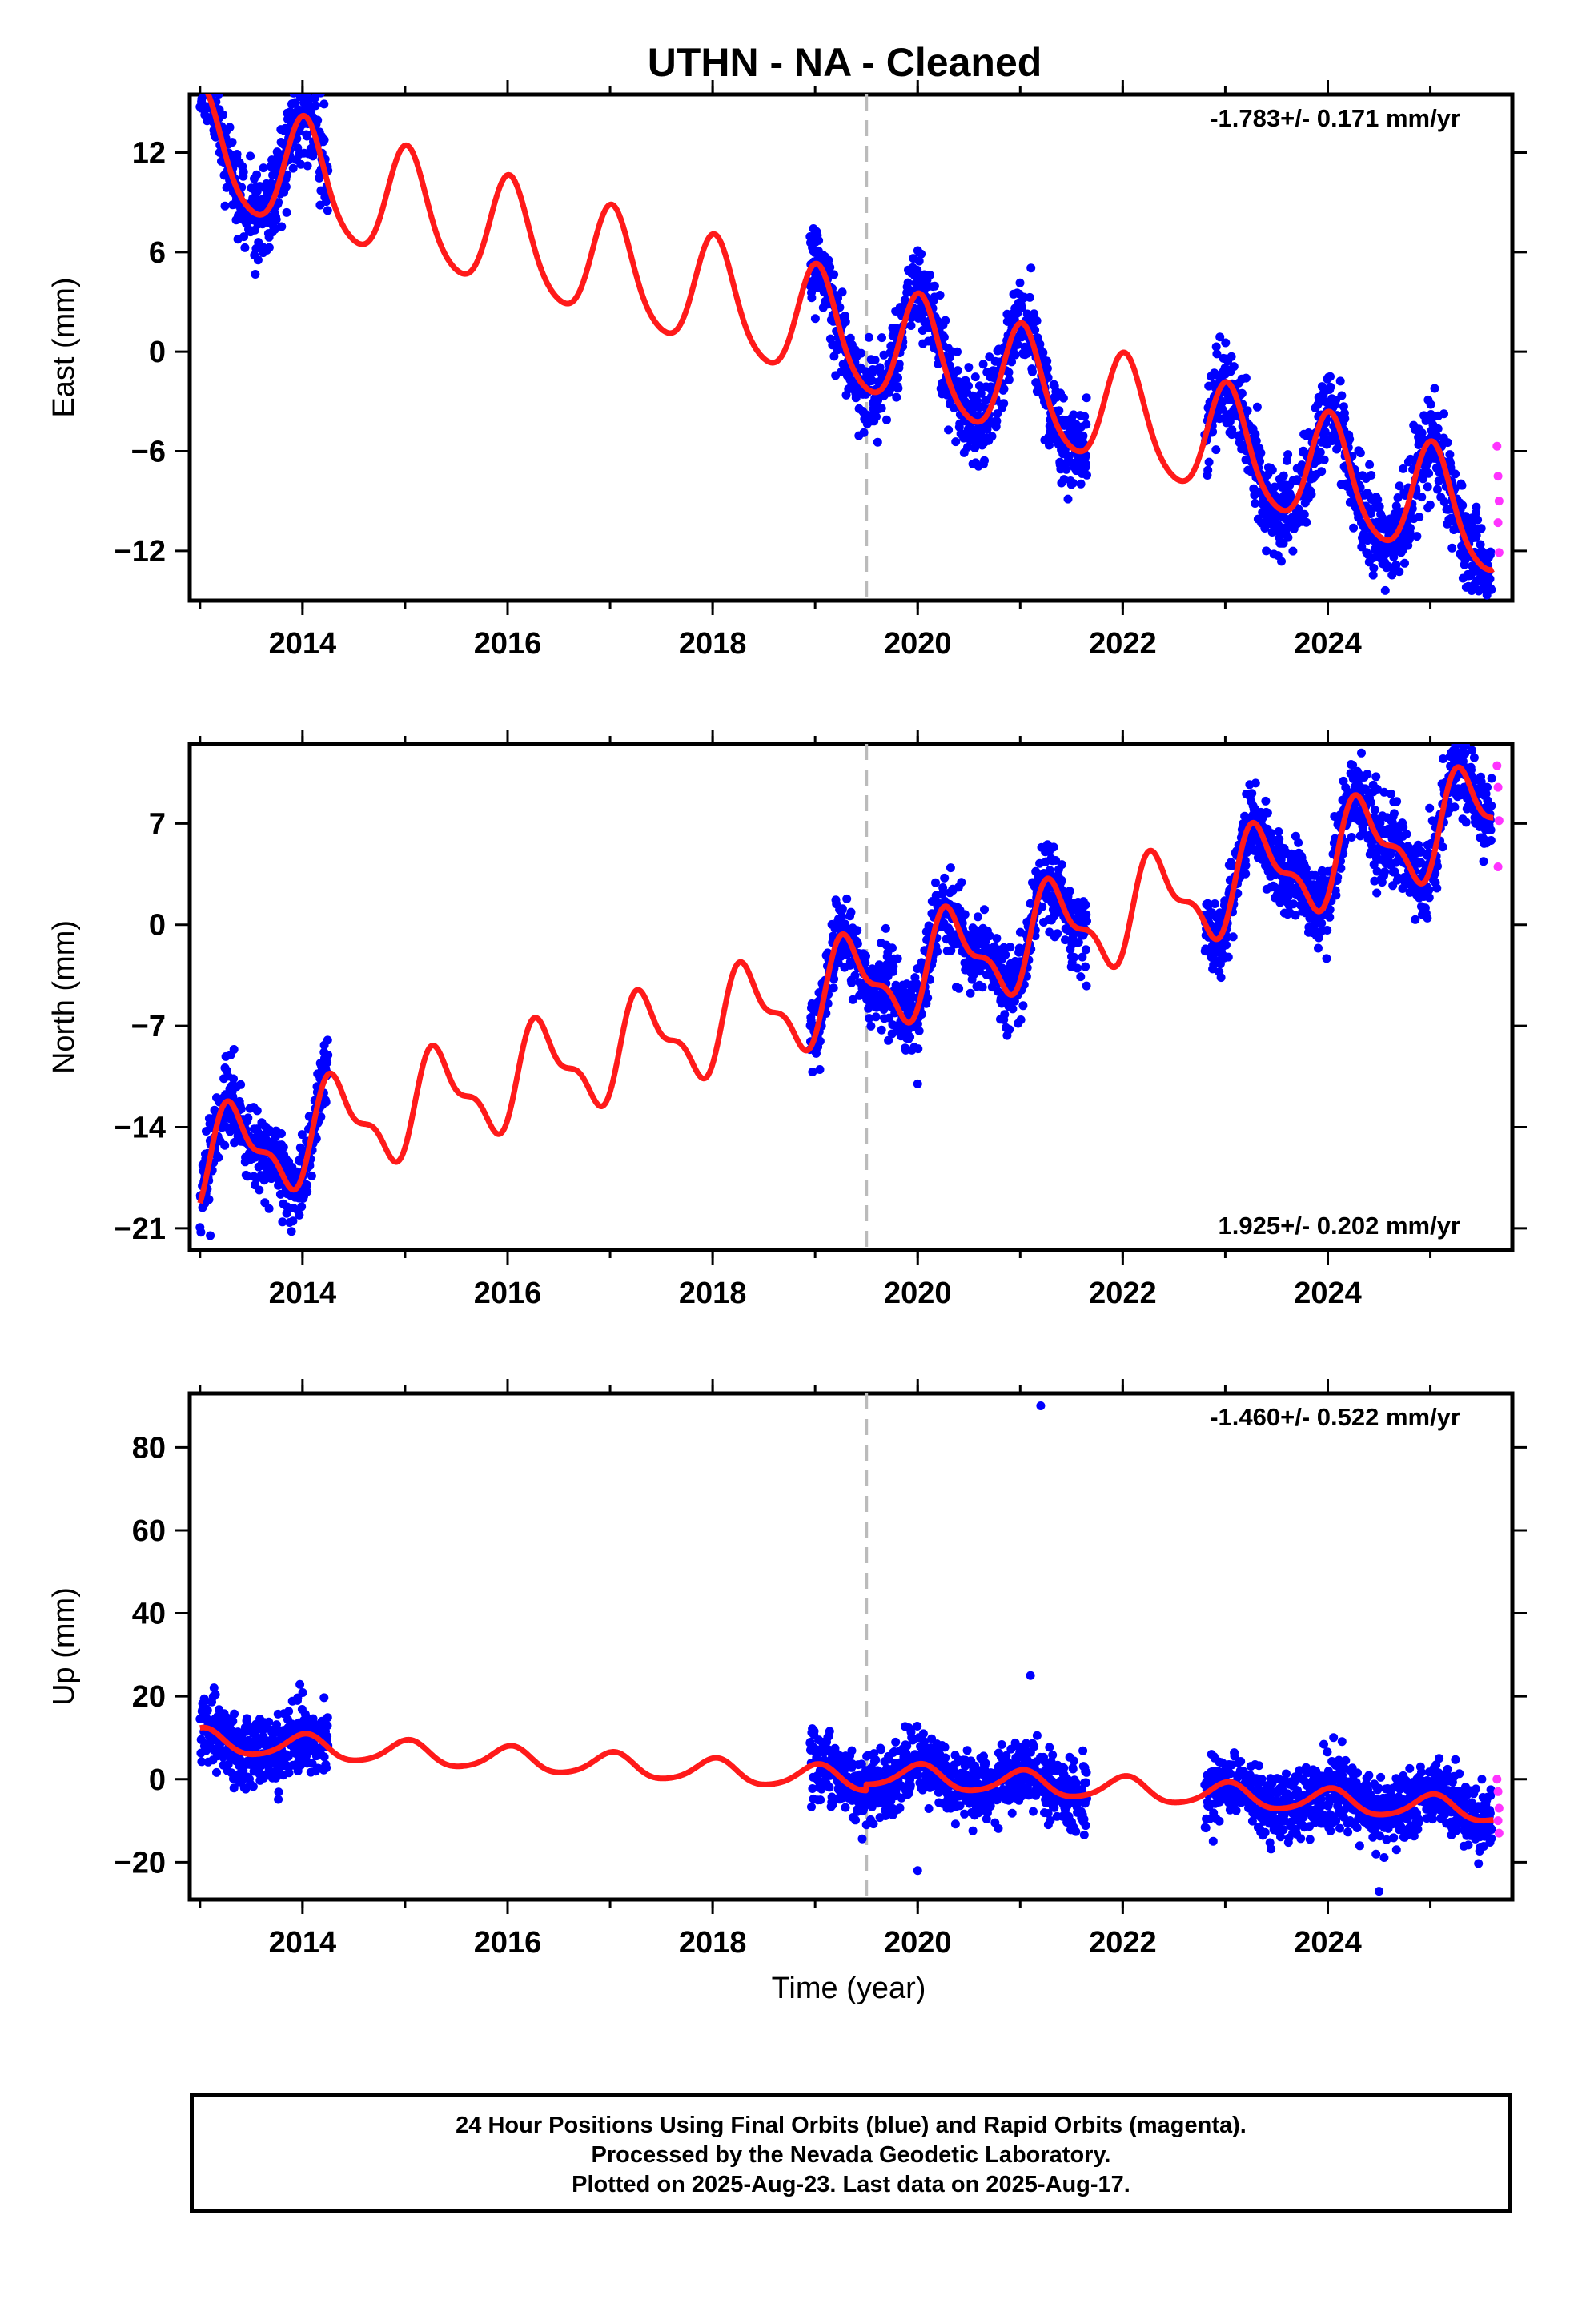 The image size is (1582, 2324). I want to click on y-tick-label: 20, so click(149, 1697).